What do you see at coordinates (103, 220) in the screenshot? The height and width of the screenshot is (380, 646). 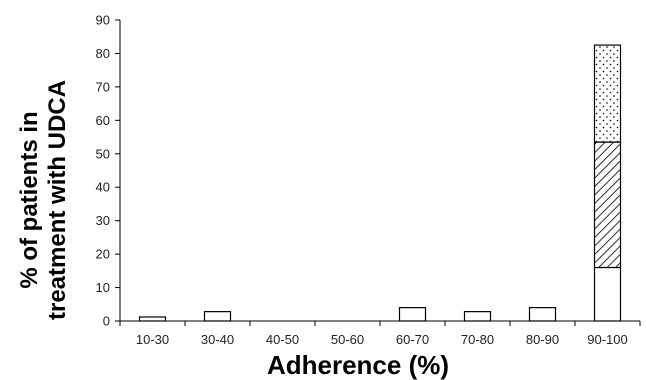 I see `y-tick-label: 30` at bounding box center [103, 220].